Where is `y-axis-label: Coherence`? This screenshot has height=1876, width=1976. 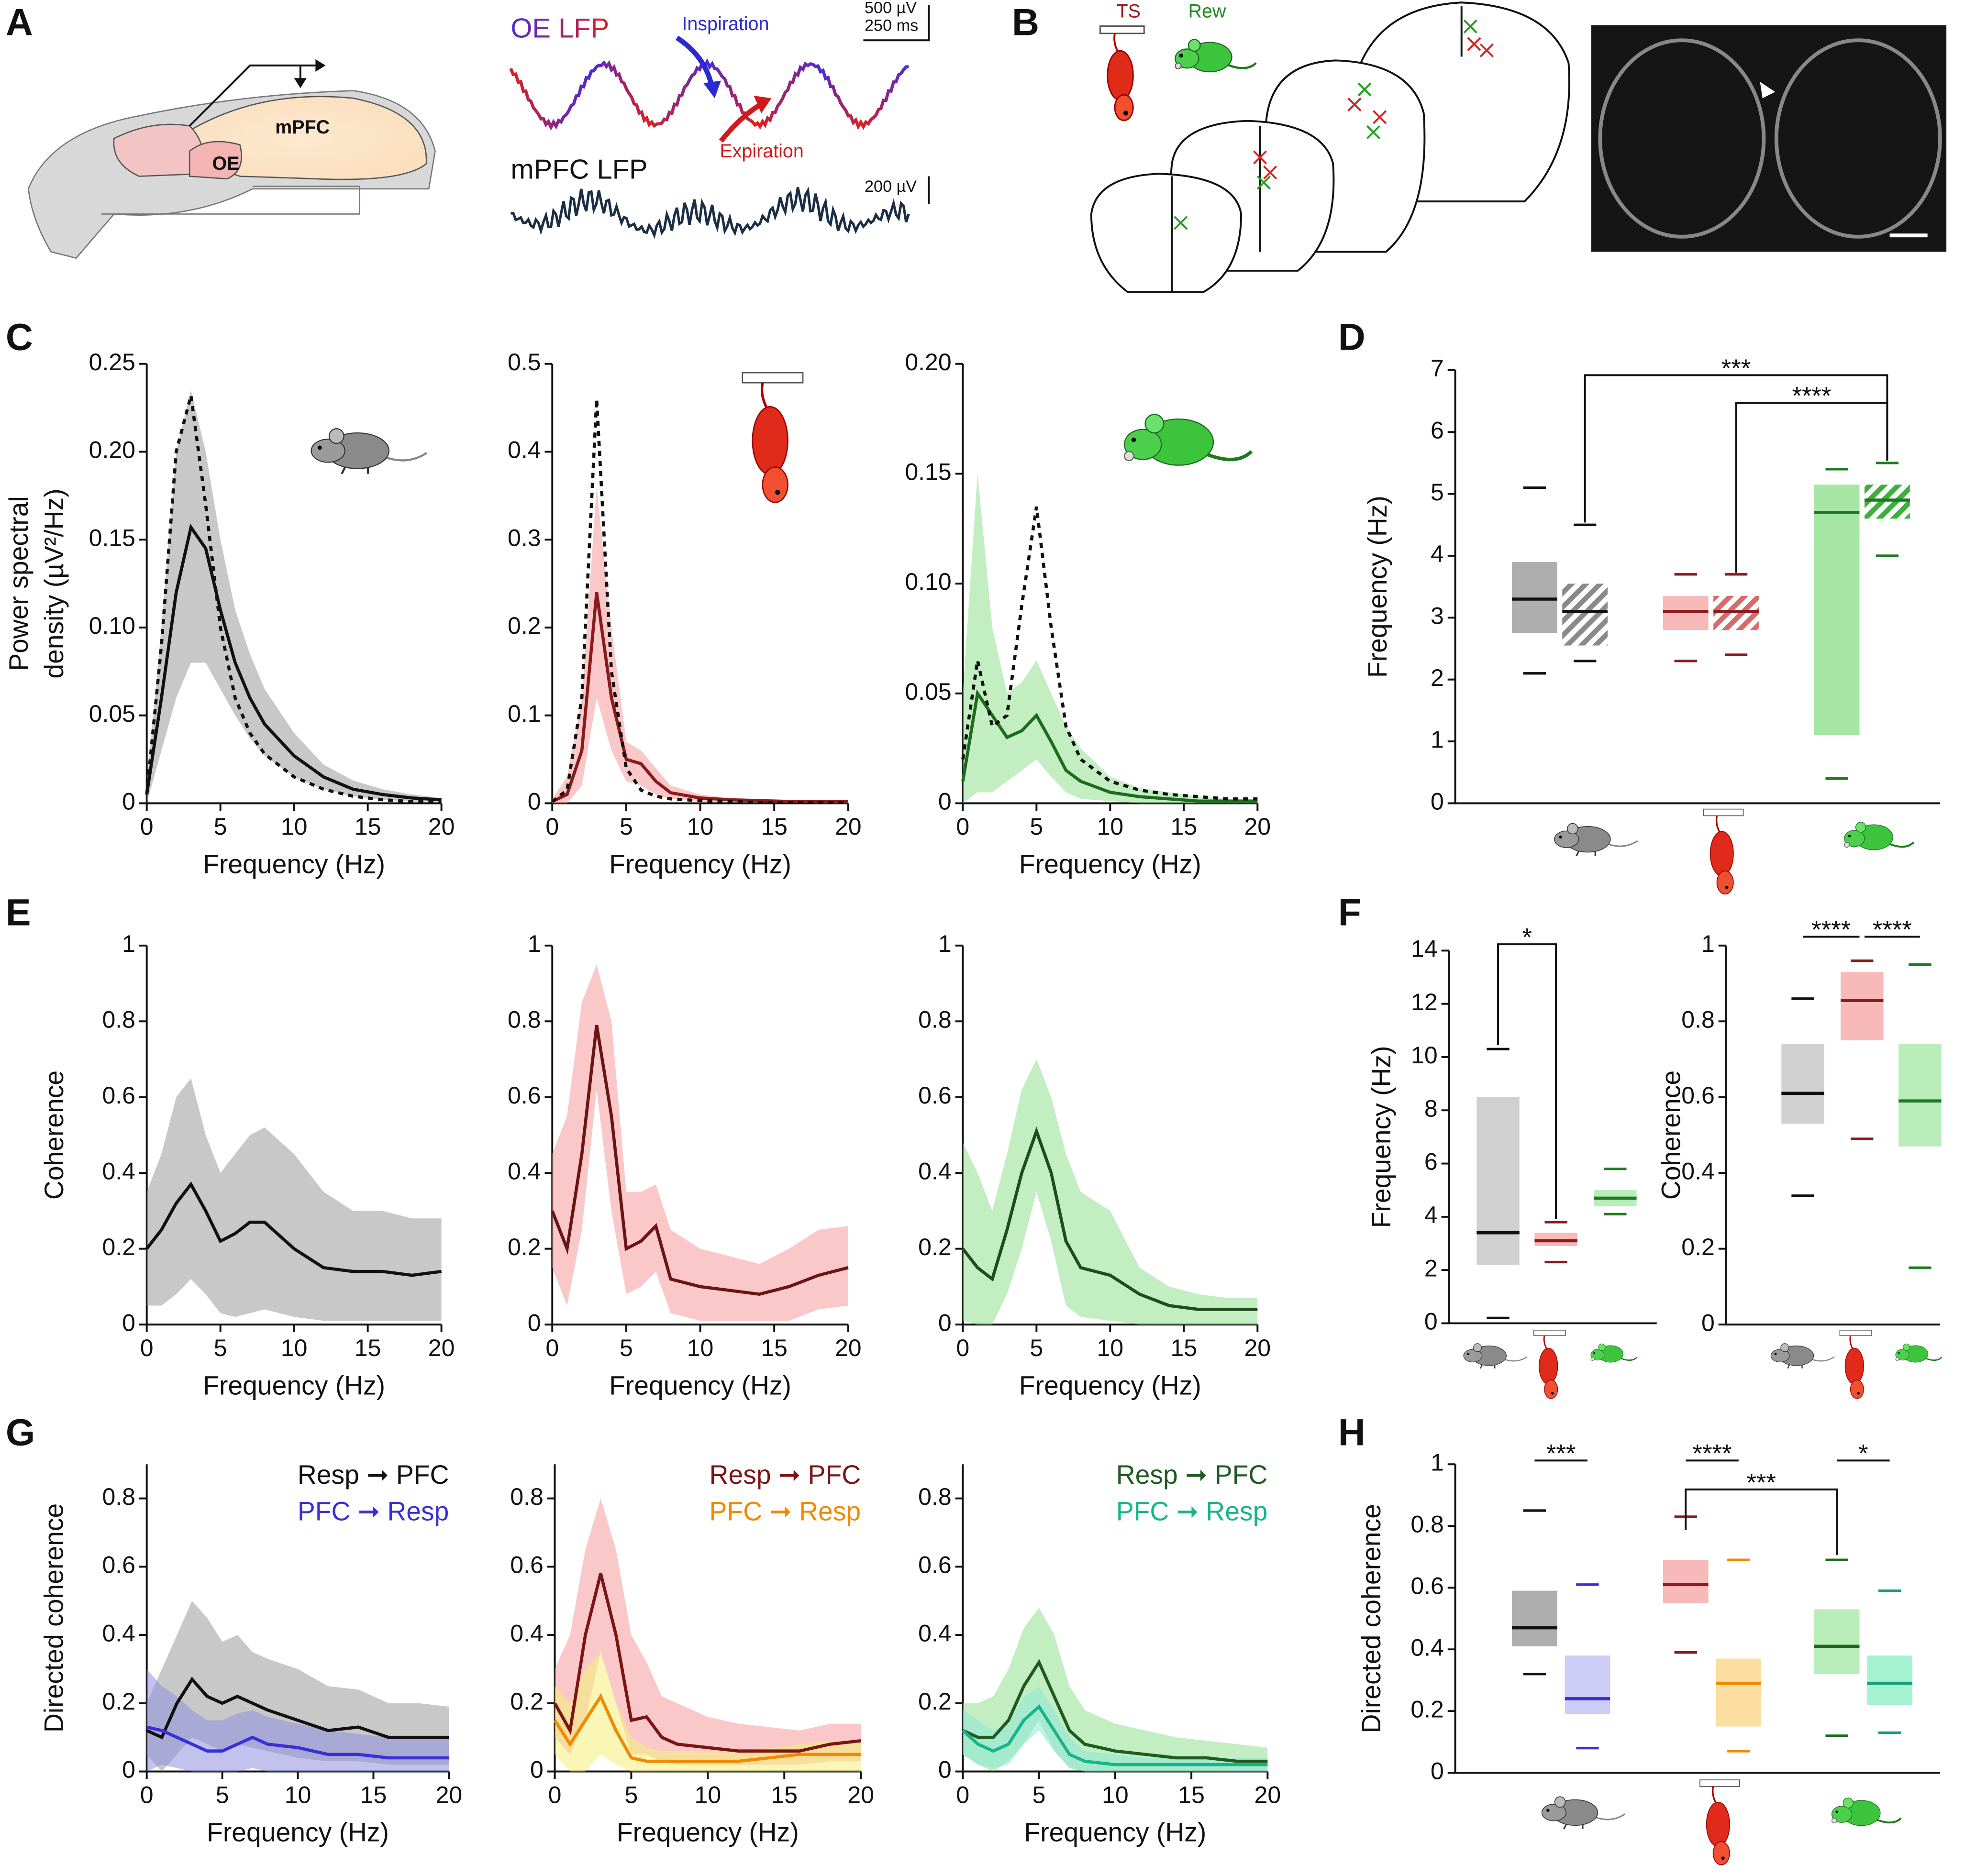 y-axis-label: Coherence is located at coordinates (54, 1135).